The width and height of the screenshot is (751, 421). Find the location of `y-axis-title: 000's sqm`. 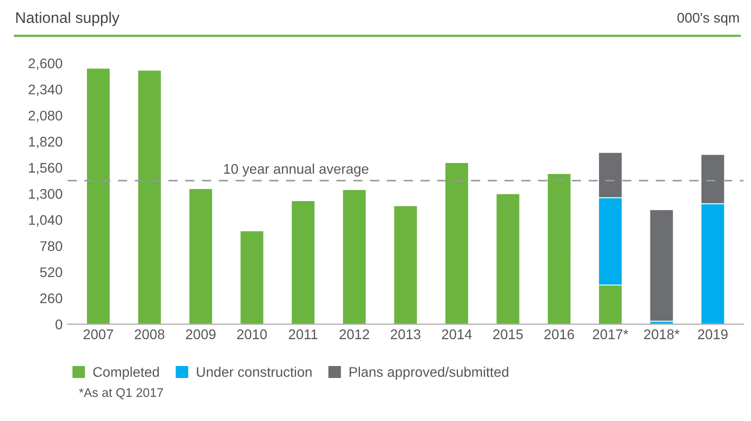

y-axis-title: 000's sqm is located at coordinates (708, 19).